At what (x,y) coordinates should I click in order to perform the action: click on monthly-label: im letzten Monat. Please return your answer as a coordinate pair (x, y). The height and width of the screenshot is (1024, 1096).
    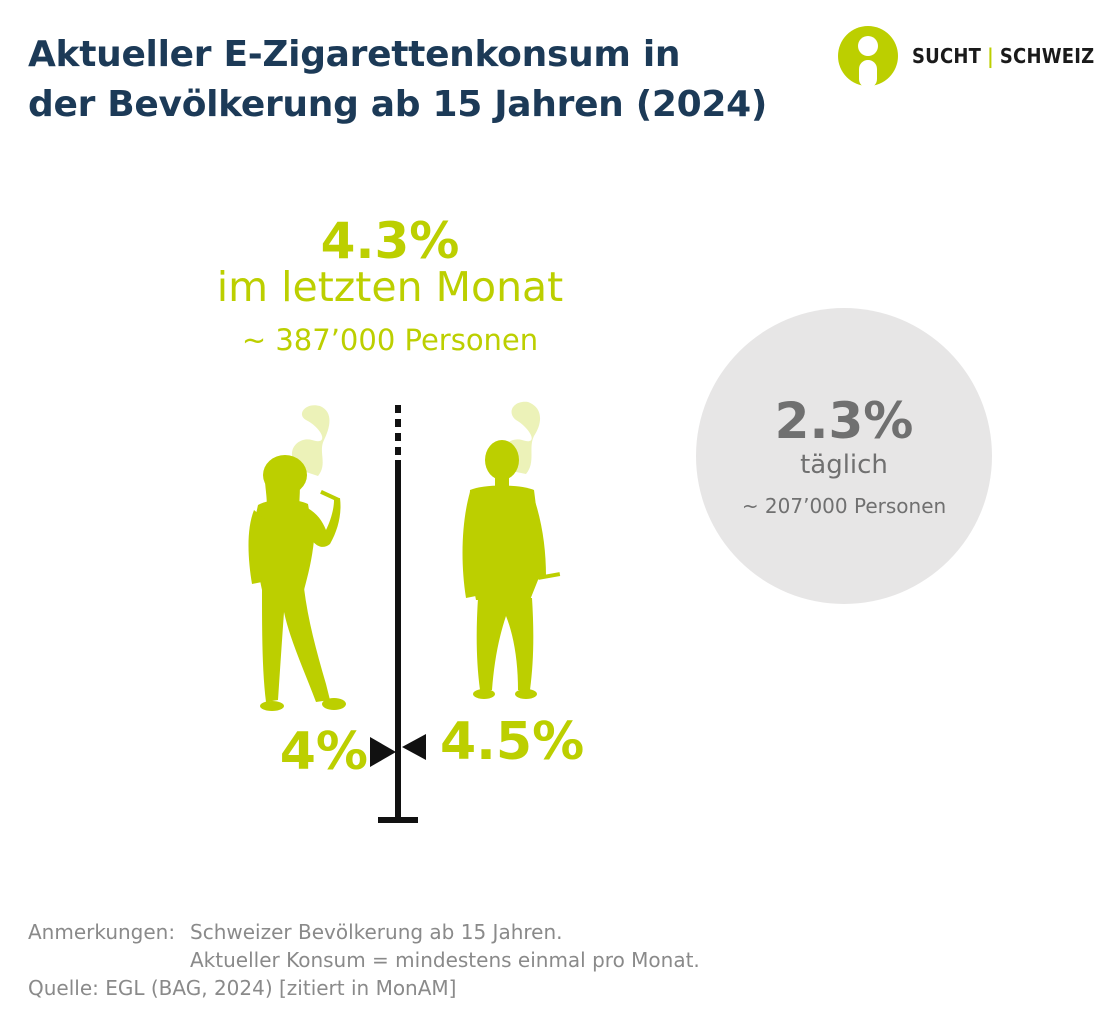
    Looking at the image, I should click on (390, 287).